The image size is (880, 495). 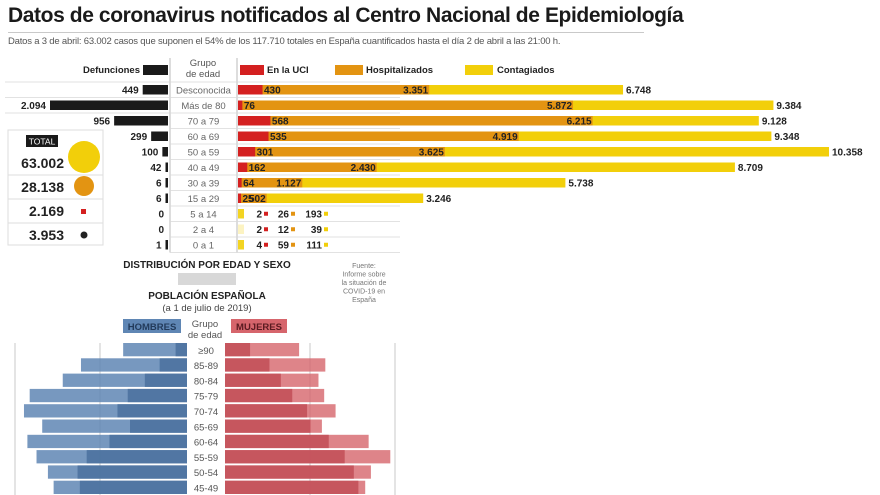 What do you see at coordinates (363, 275) in the screenshot?
I see `source-note-line: Informe sobre` at bounding box center [363, 275].